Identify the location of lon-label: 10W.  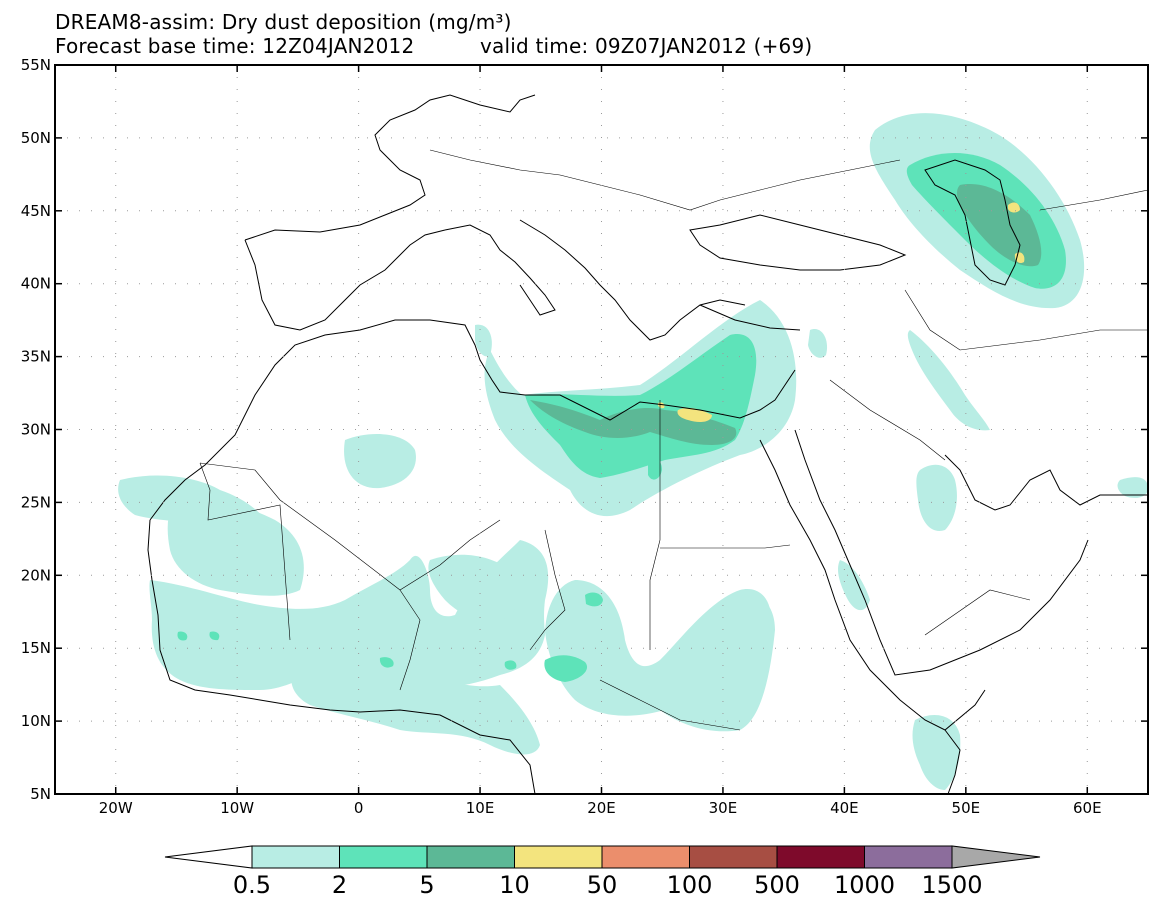
(237, 808).